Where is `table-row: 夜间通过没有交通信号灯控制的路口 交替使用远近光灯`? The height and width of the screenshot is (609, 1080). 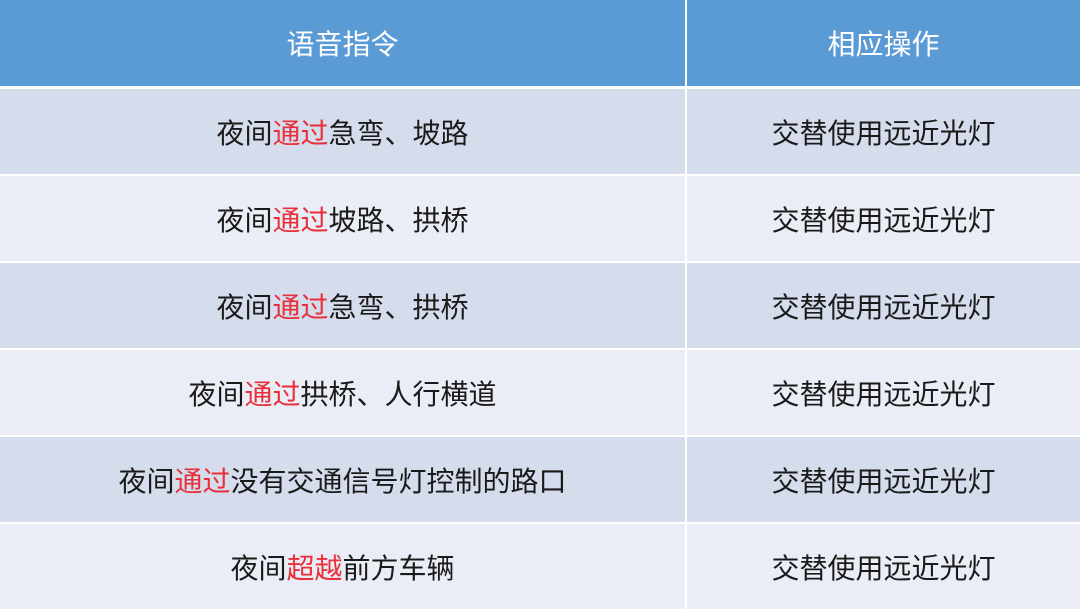 table-row: 夜间通过没有交通信号灯控制的路口 交替使用远近光灯 is located at coordinates (540, 479).